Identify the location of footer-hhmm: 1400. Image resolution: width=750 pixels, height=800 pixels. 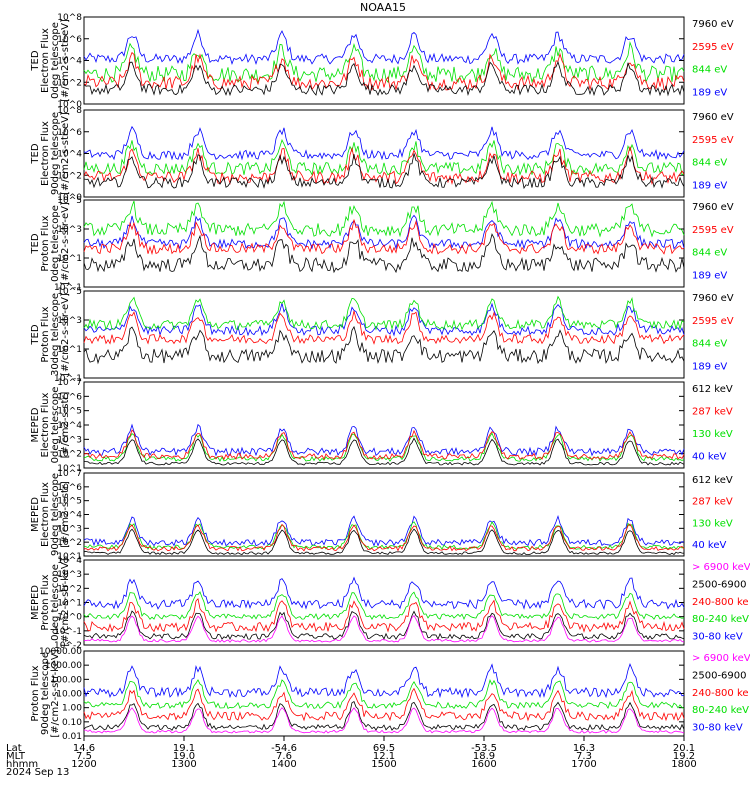
(283, 764).